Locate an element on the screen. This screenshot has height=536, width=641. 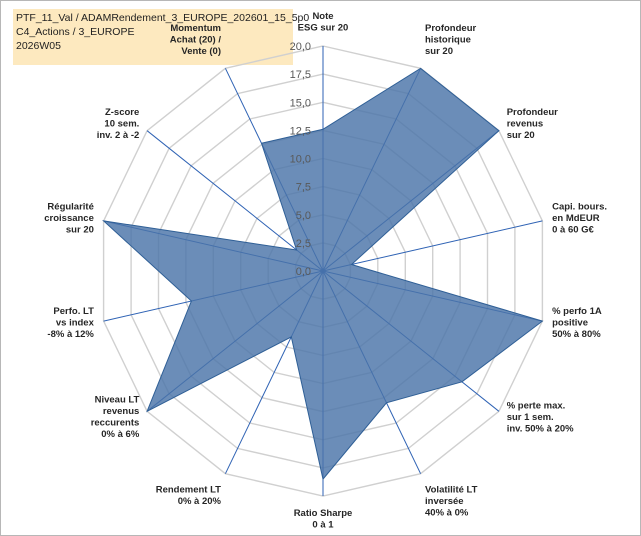
tick-label: 10,0 is located at coordinates (300, 160).